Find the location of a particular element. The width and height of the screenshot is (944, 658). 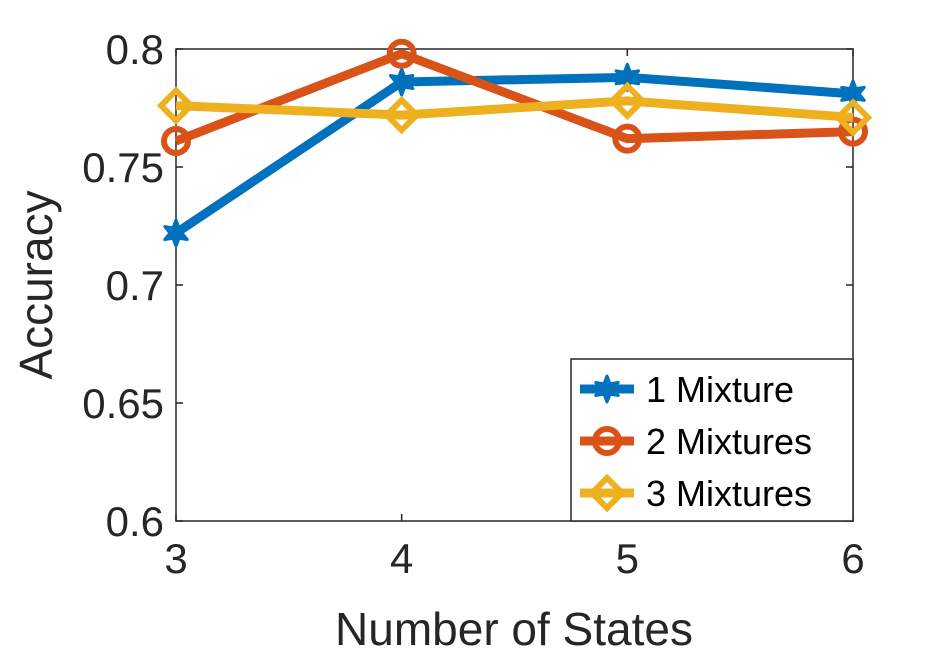

legend-label-2: 2 Mixtures is located at coordinates (729, 441).